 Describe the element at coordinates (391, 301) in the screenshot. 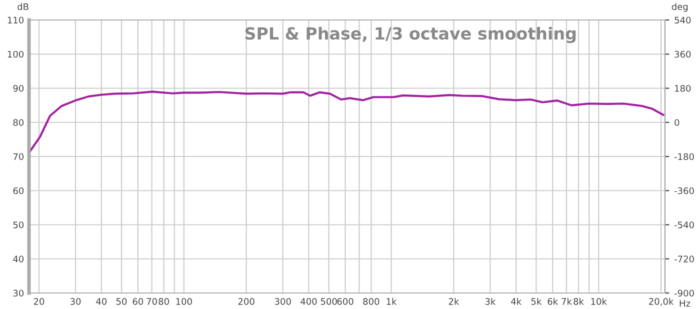

I see `x-tick-label: 1k` at that location.